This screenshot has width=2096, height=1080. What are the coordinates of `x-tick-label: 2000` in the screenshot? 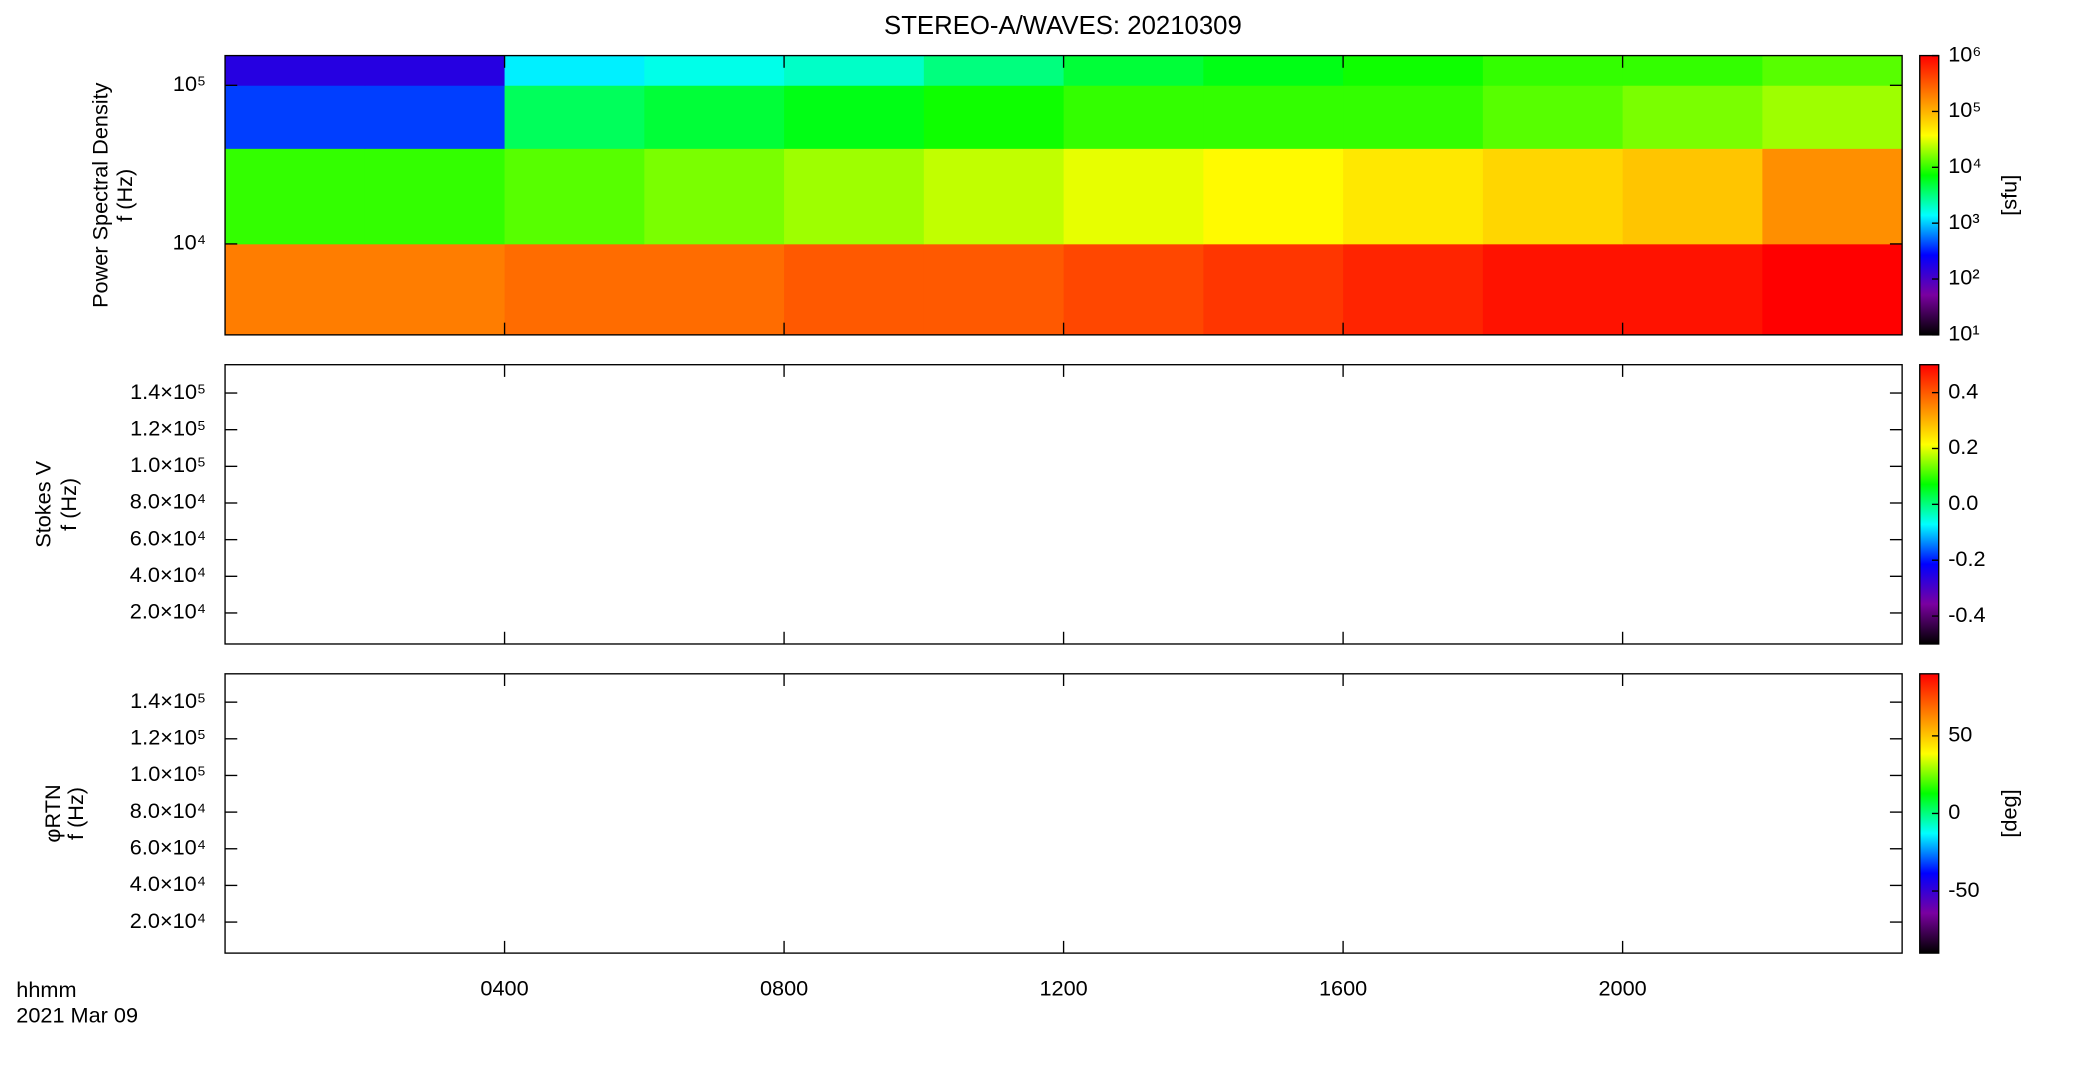 It's located at (1622, 987).